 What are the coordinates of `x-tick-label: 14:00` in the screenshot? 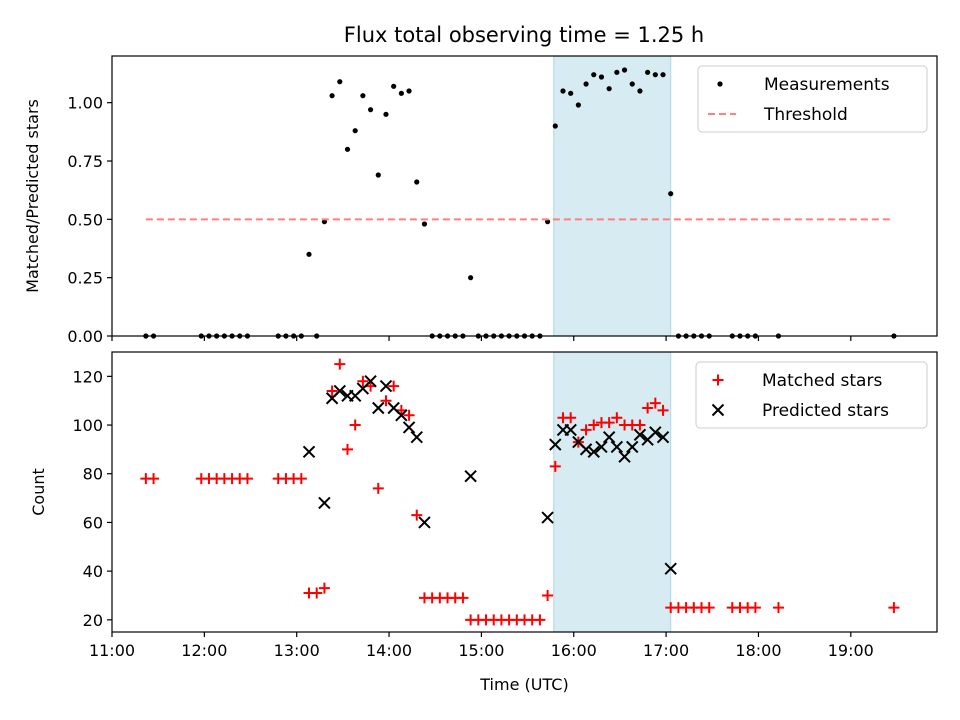 It's located at (389, 650).